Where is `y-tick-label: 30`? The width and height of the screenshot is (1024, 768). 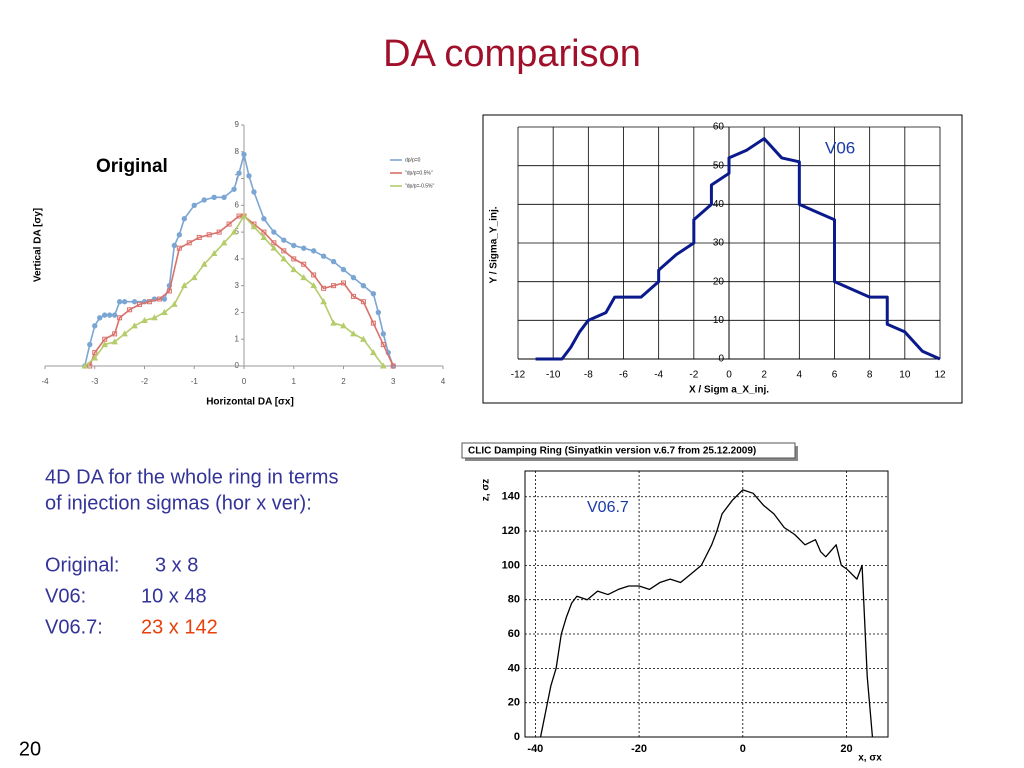
y-tick-label: 30 is located at coordinates (719, 243).